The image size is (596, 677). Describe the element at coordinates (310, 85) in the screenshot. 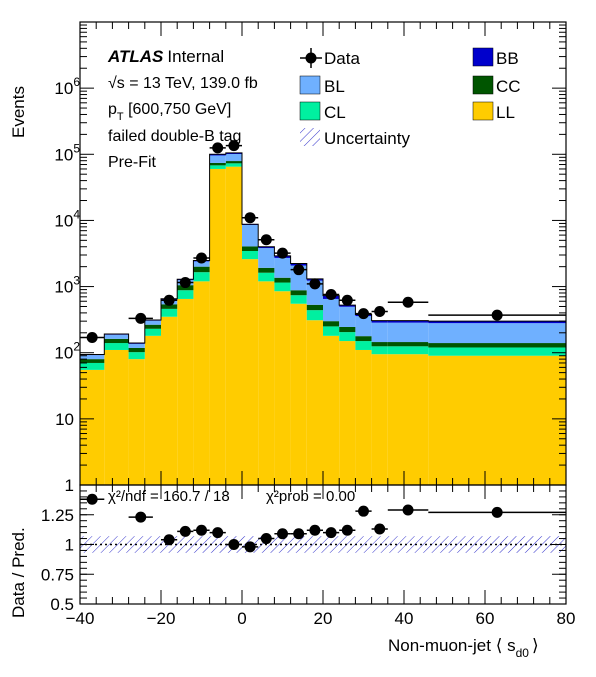

I see `legend-bl-swatch` at that location.